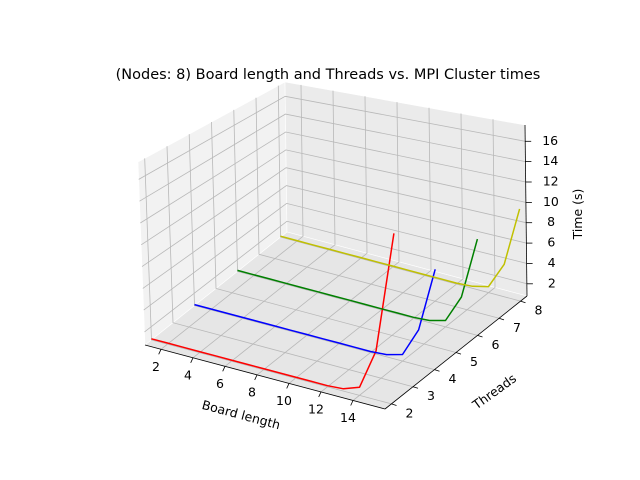 The height and width of the screenshot is (480, 640). Describe the element at coordinates (431, 395) in the screenshot. I see `y-tick-label: 3` at that location.